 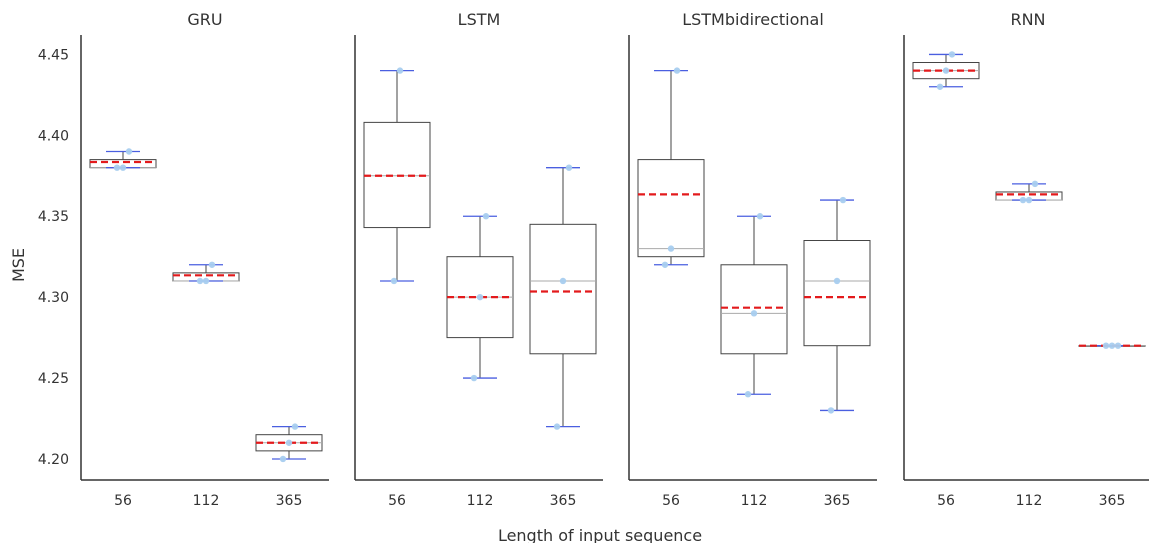 What do you see at coordinates (53, 298) in the screenshot?
I see `y-tick-label: 4.30` at bounding box center [53, 298].